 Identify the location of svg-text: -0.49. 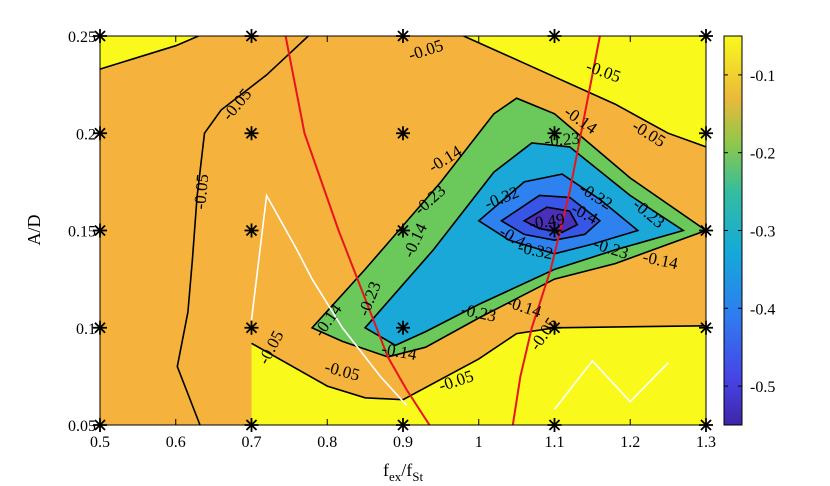
(547, 221).